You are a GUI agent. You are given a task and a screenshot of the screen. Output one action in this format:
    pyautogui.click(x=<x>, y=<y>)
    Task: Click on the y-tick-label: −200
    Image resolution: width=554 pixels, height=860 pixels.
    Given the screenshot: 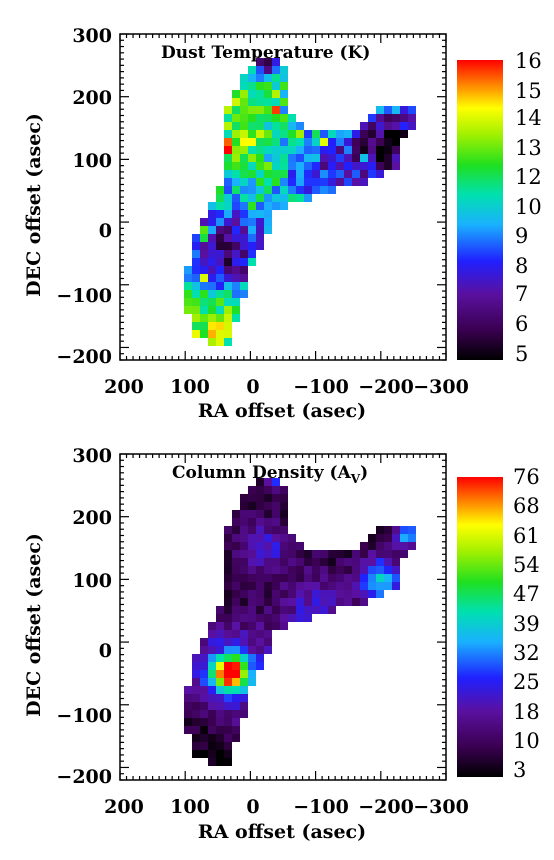 What is the action you would take?
    pyautogui.click(x=84, y=777)
    